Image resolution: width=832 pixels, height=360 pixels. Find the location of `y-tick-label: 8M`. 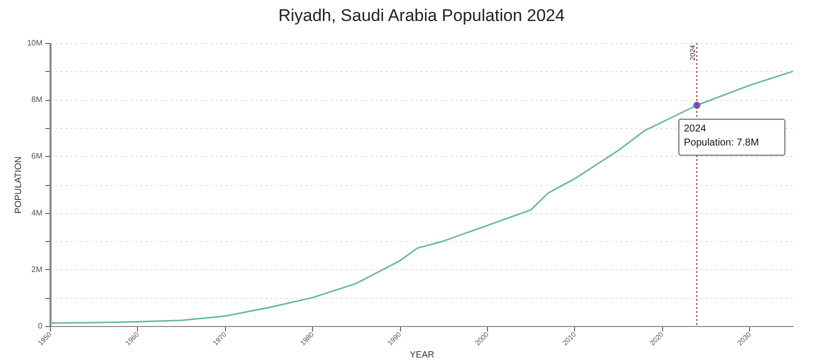

y-tick-label: 8M is located at coordinates (37, 99).